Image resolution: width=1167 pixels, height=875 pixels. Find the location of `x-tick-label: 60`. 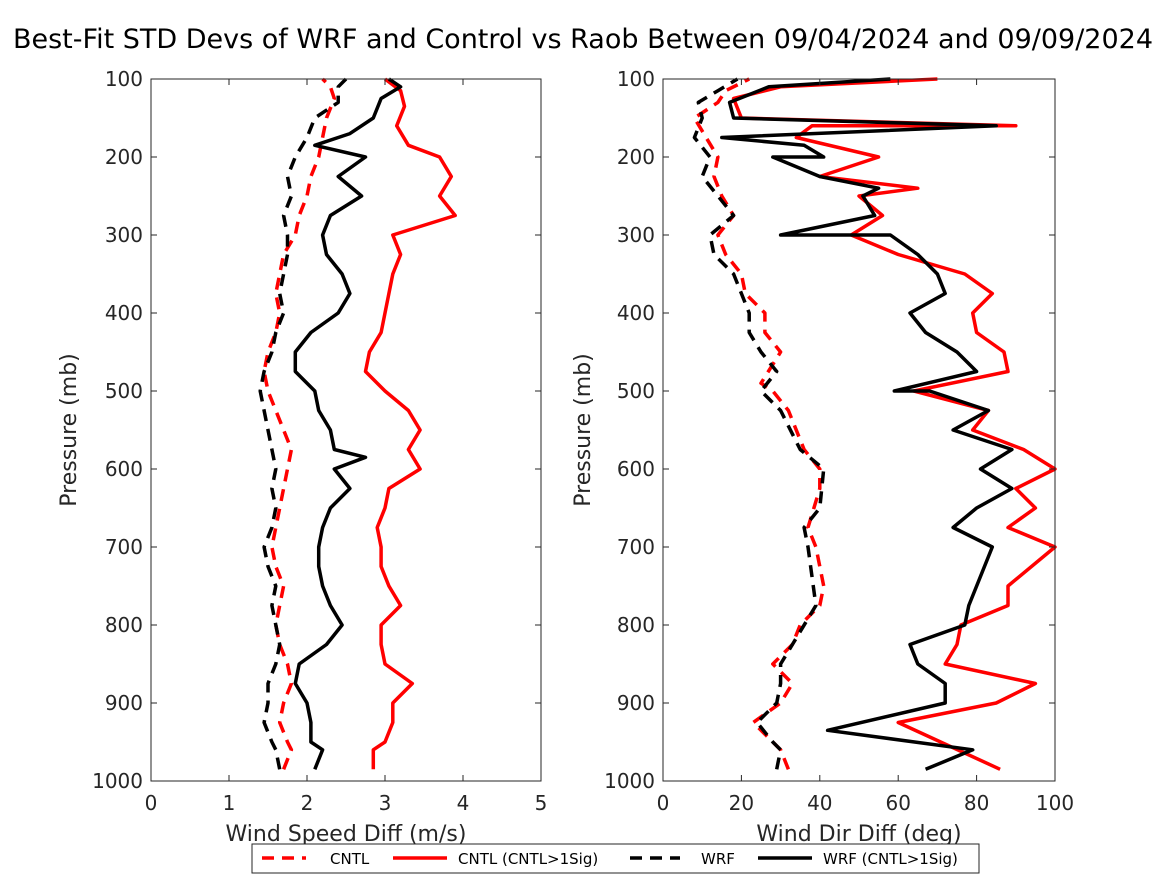

x-tick-label: 60 is located at coordinates (897, 803).